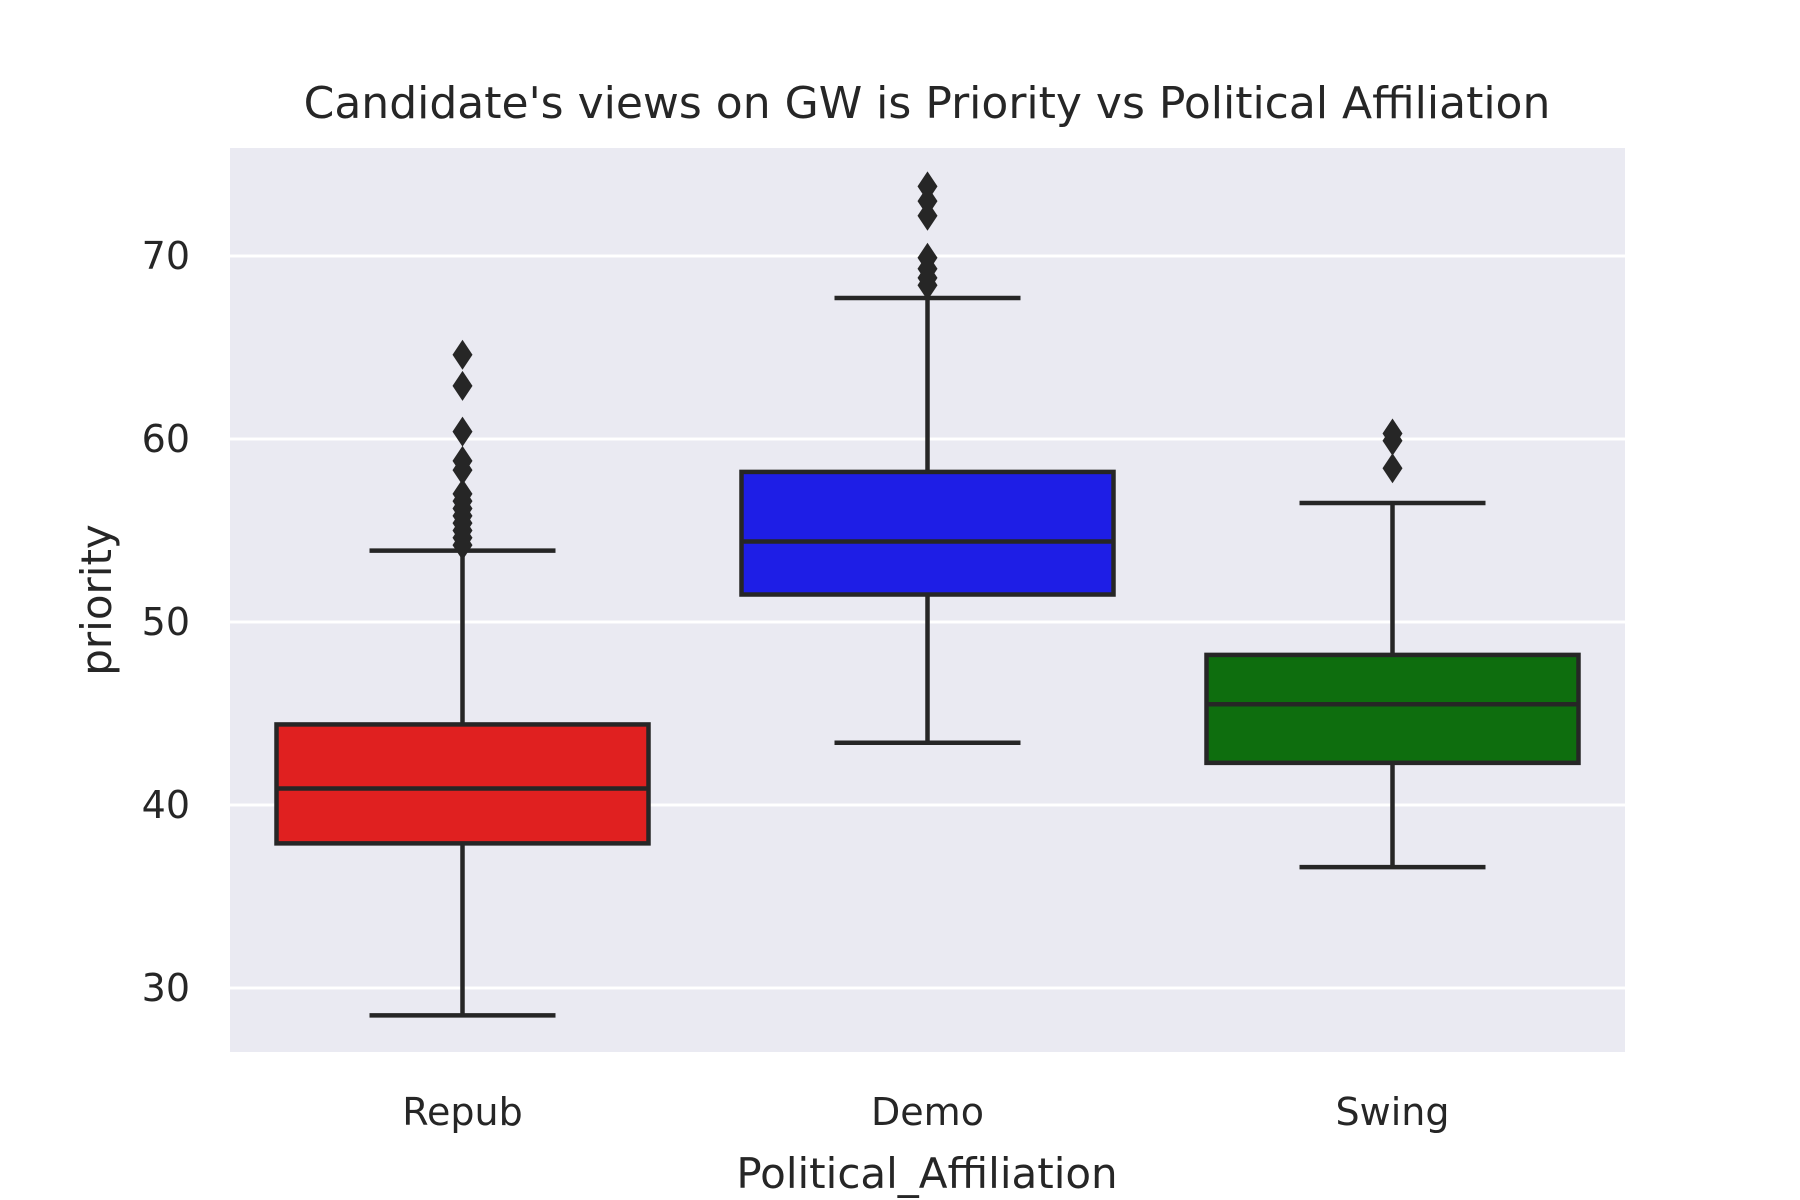  I want to click on y-tick-label: 60, so click(166, 439).